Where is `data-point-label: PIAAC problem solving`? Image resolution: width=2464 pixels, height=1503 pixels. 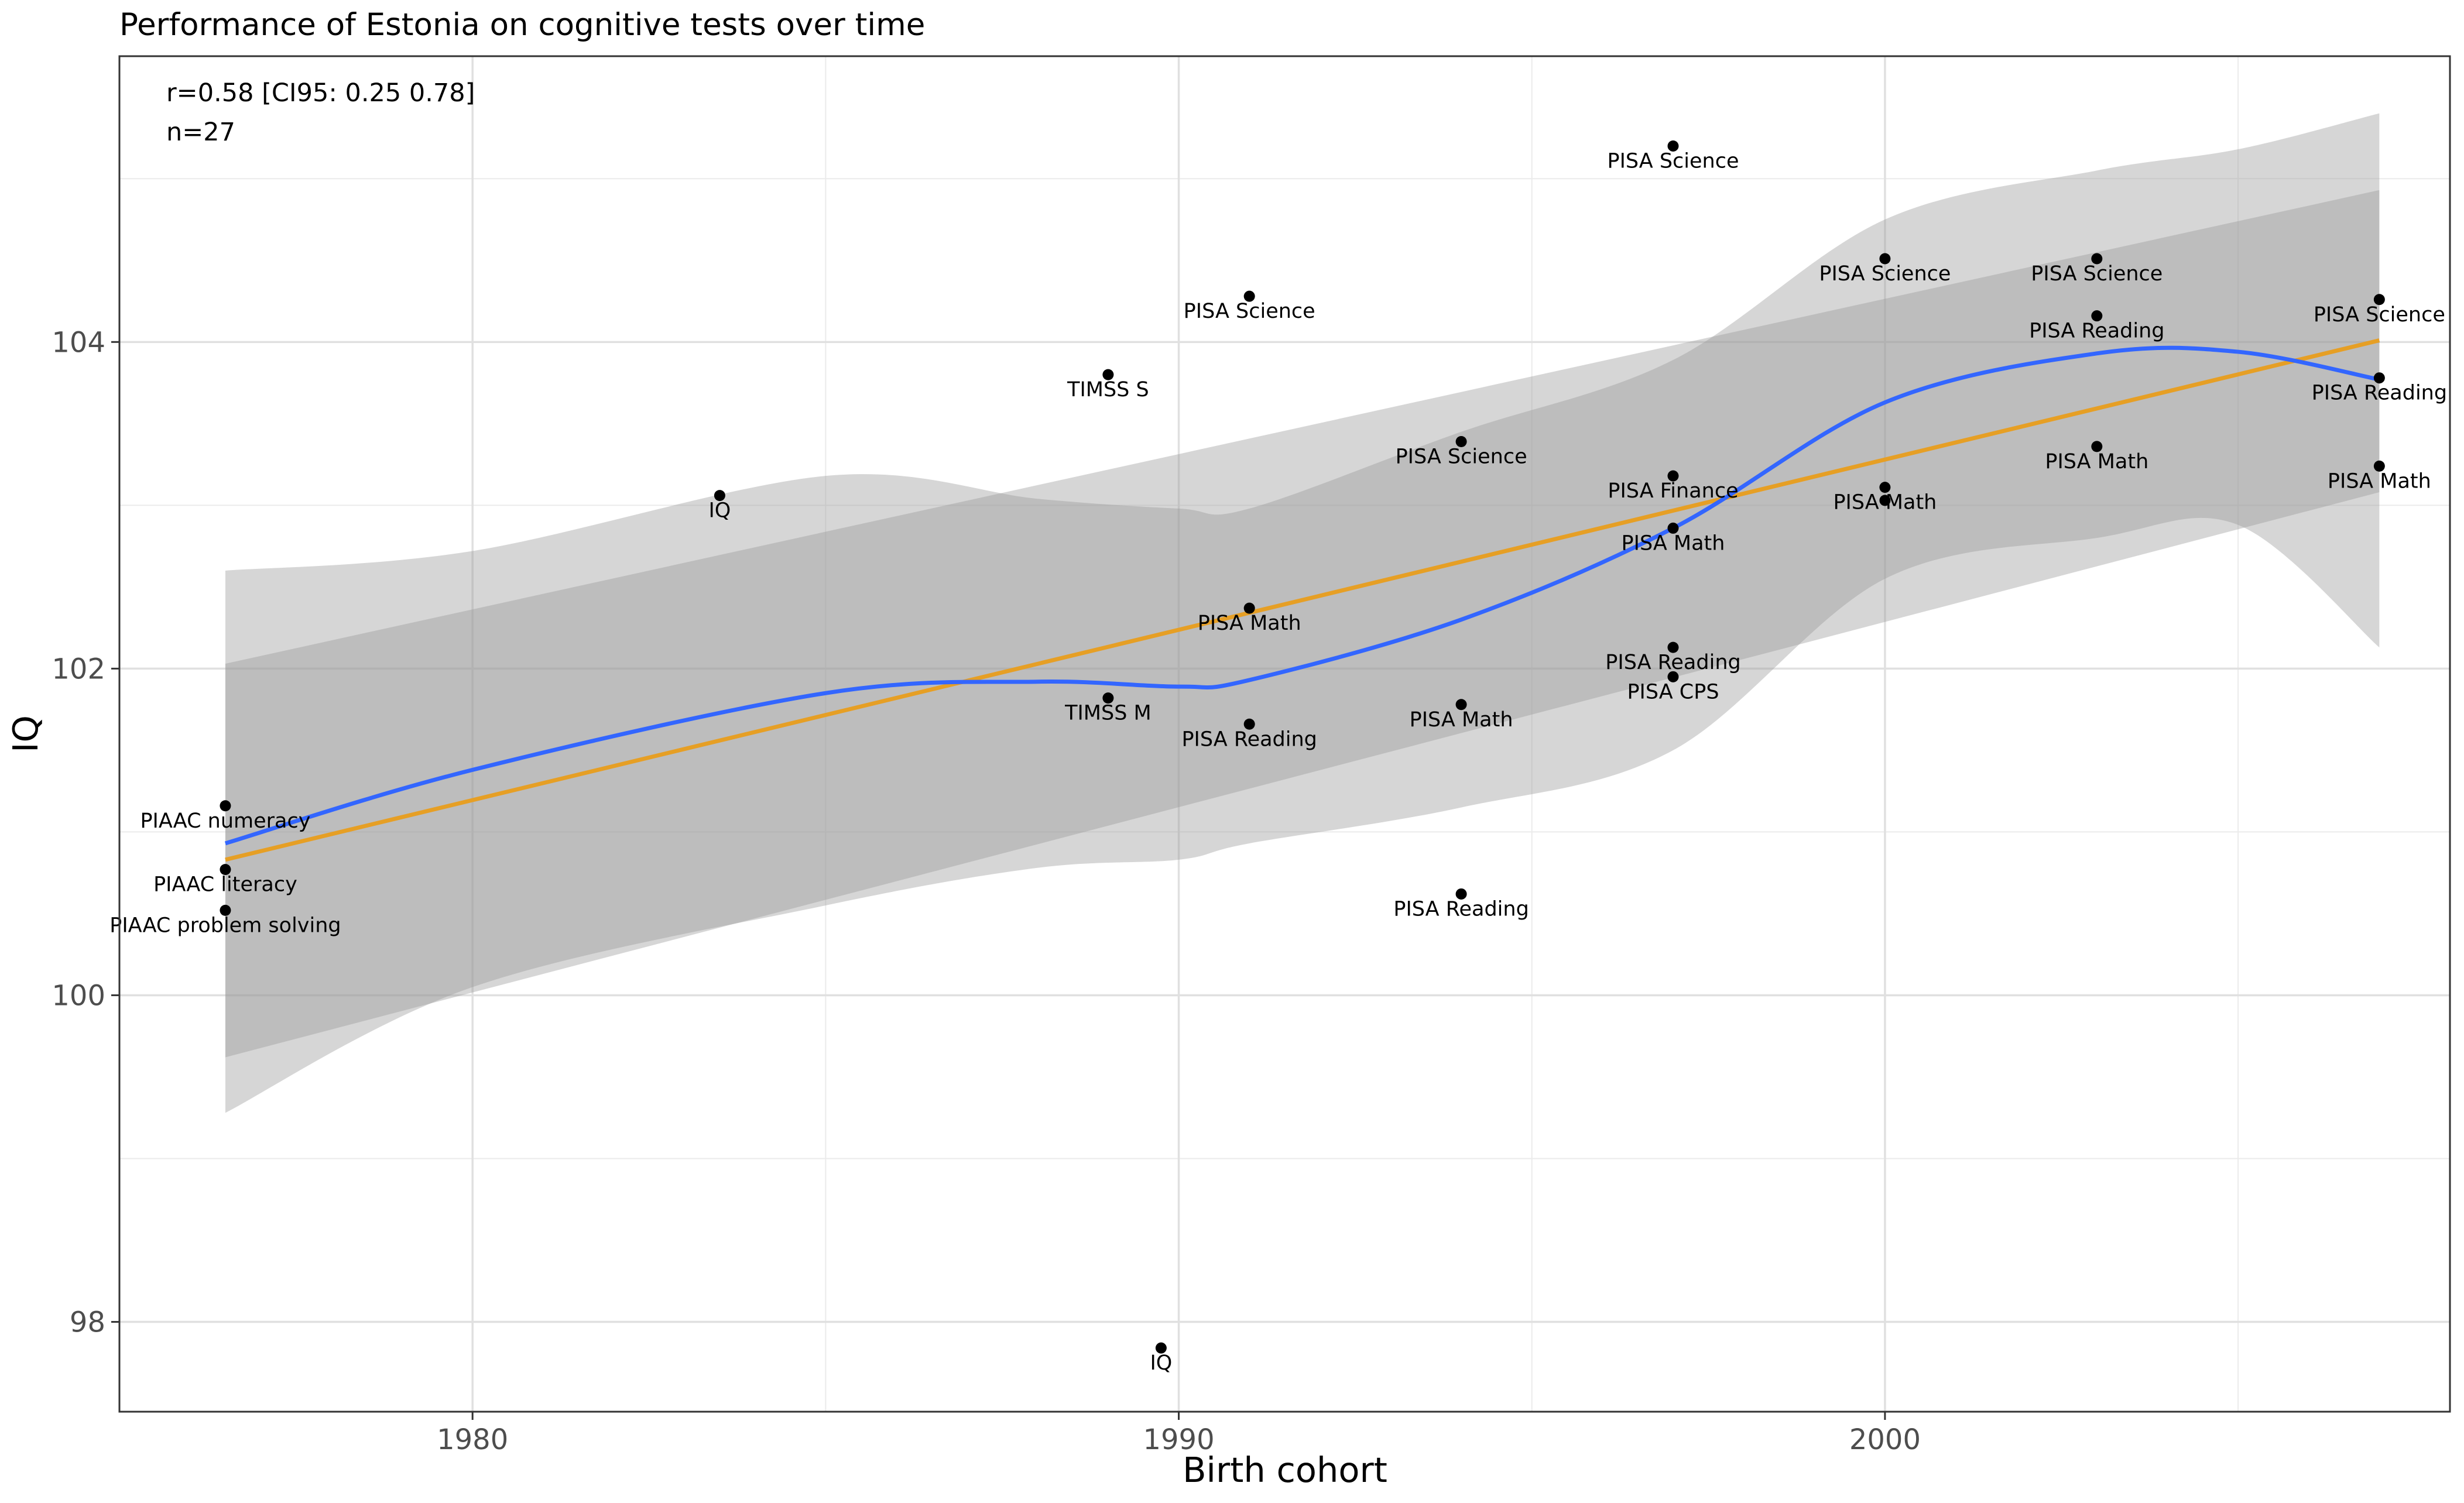 data-point-label: PIAAC problem solving is located at coordinates (225, 925).